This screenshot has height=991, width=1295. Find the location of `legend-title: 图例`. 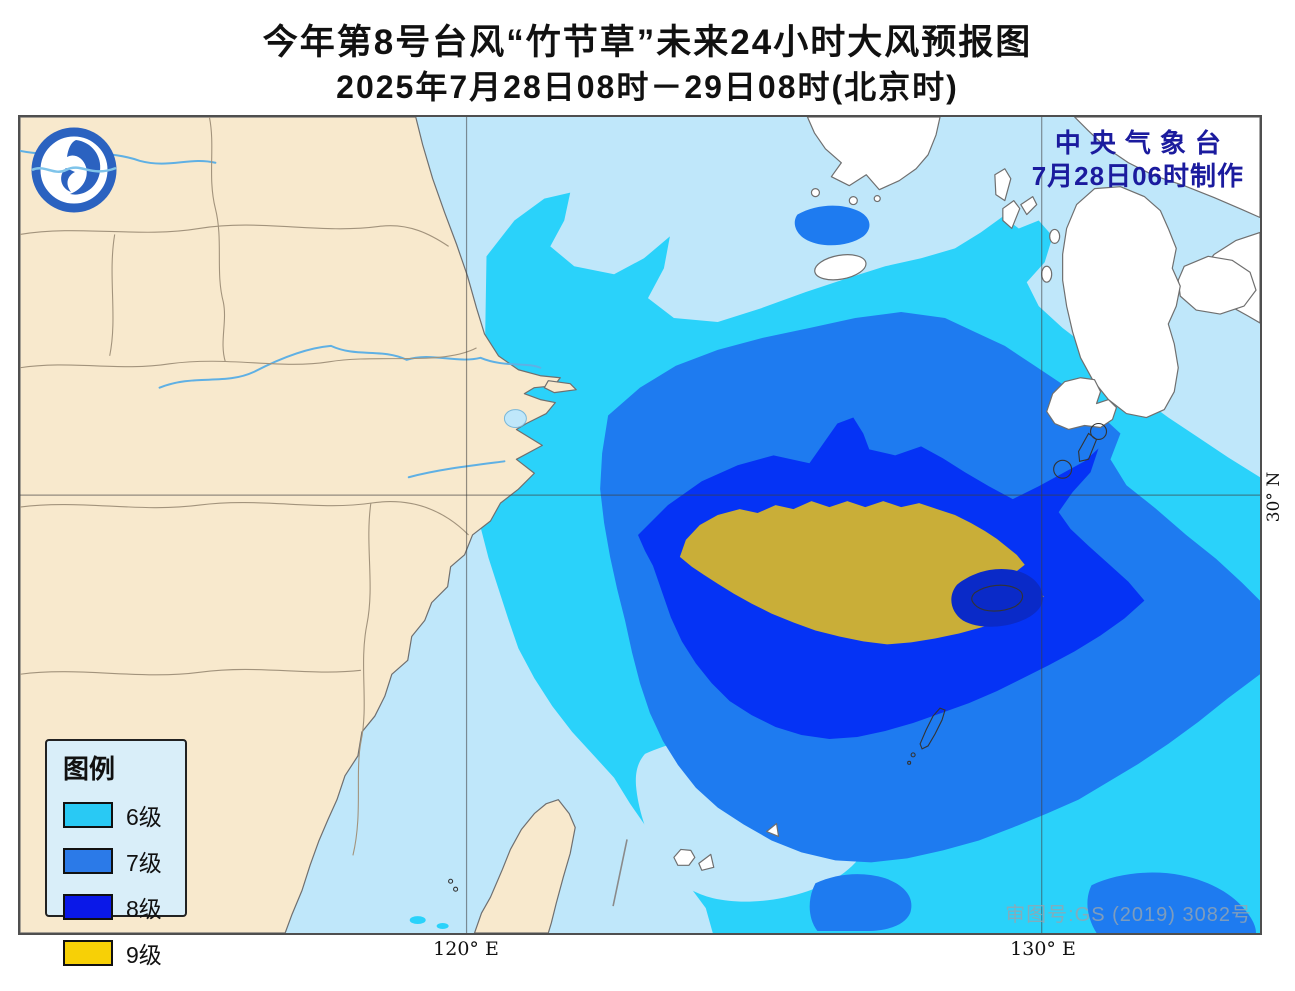

legend-title: 图例 is located at coordinates (89, 769).